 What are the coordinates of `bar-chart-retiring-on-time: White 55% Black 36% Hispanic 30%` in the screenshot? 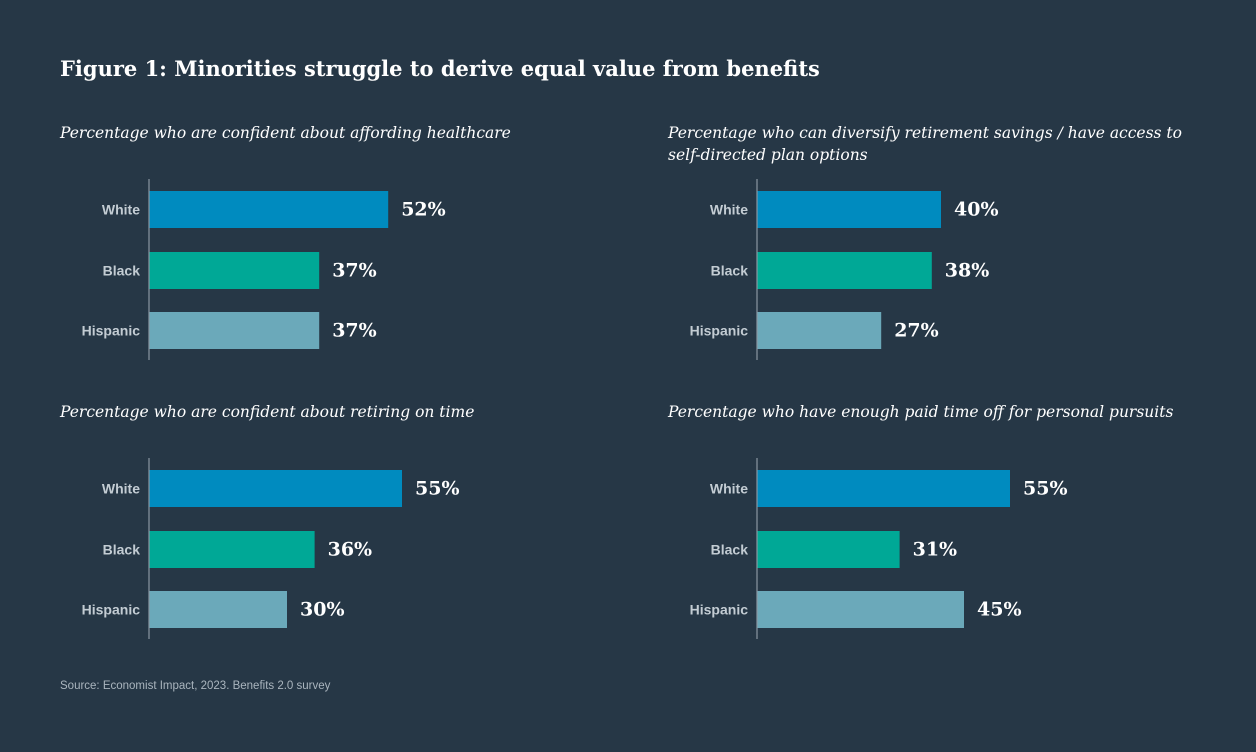 It's located at (271, 548).